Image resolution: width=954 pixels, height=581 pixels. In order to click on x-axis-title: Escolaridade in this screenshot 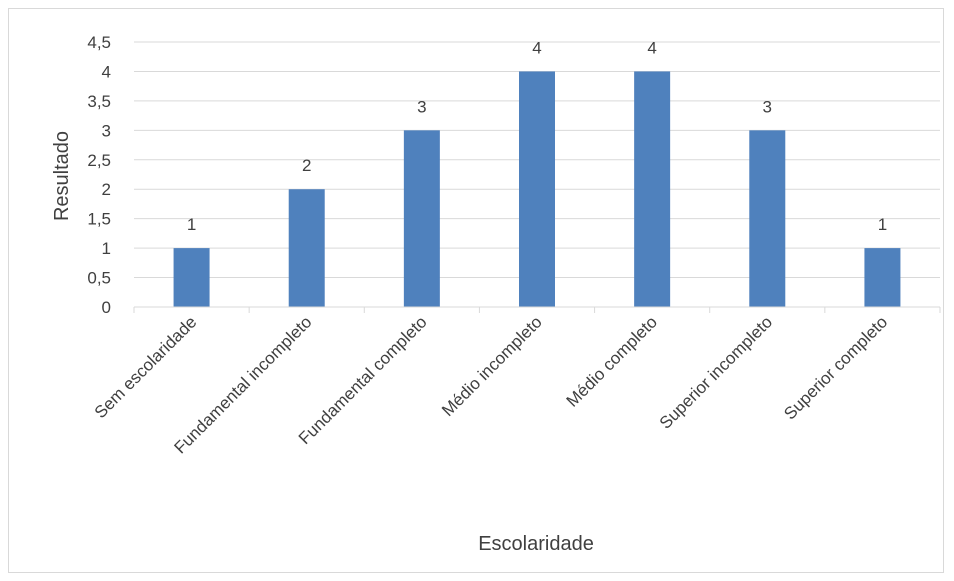, I will do `click(536, 544)`.